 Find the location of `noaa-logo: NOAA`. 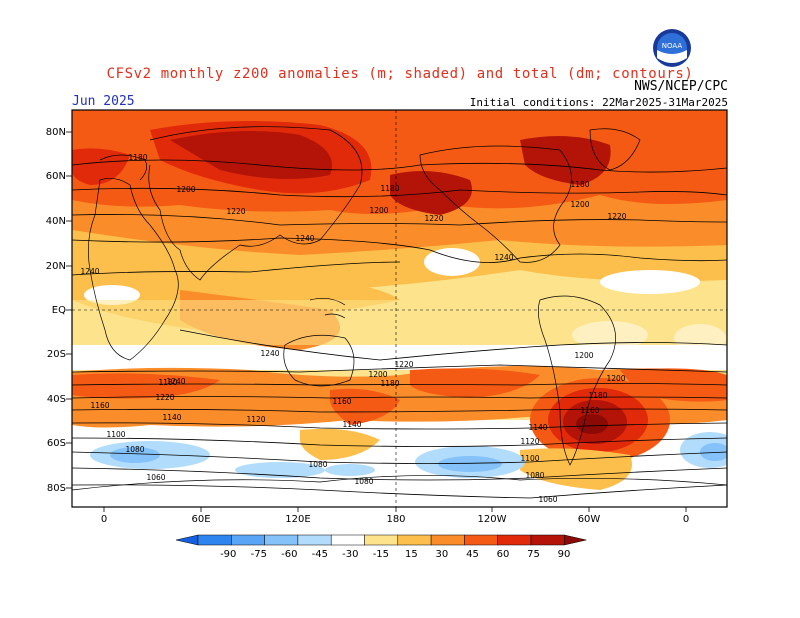

noaa-logo: NOAA is located at coordinates (672, 48).